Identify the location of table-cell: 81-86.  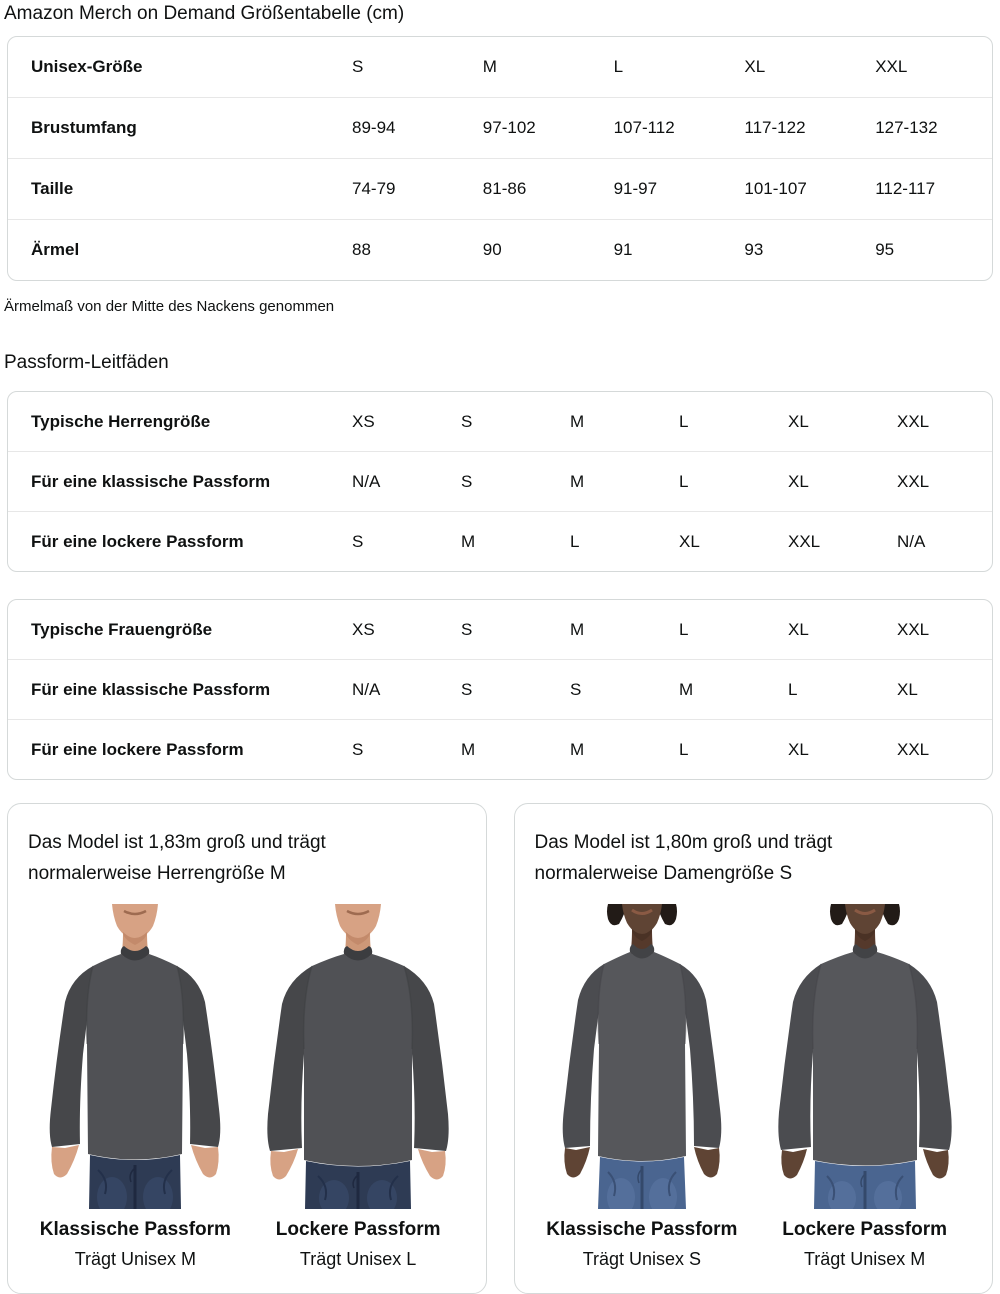
(504, 188).